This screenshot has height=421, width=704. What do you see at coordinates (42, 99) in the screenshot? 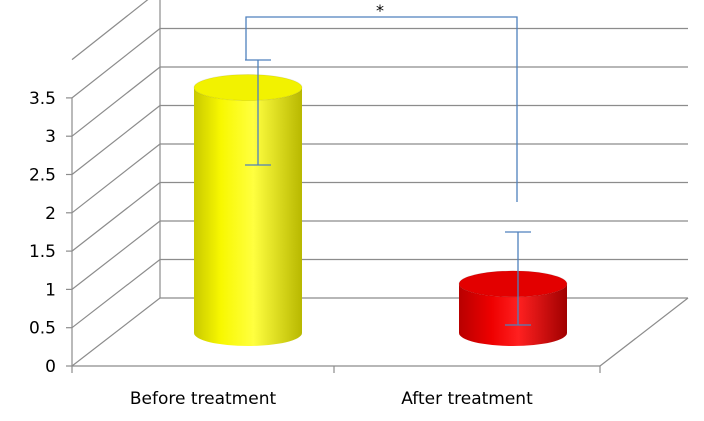
I see `y-tick-label: 3.5` at bounding box center [42, 99].